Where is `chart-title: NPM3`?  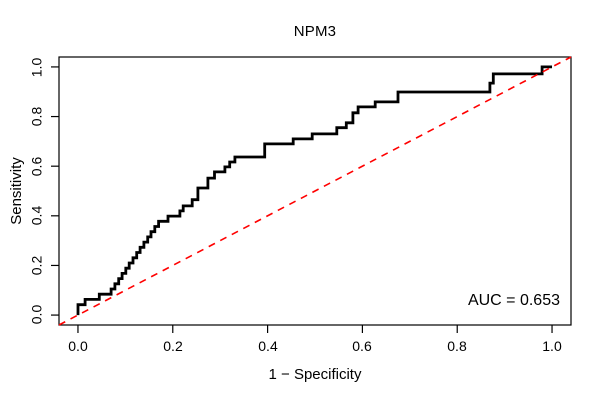
chart-title: NPM3 is located at coordinates (315, 31).